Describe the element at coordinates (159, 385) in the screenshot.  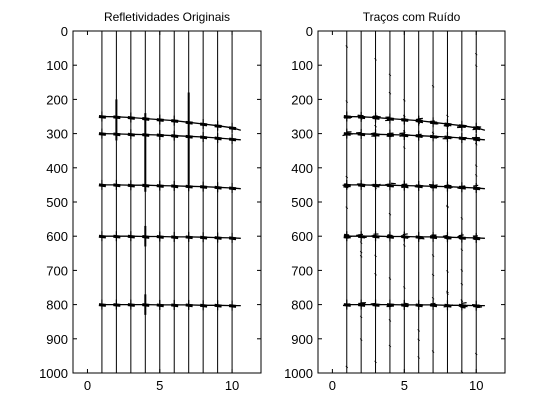
I see `x-tick-label: 5` at that location.